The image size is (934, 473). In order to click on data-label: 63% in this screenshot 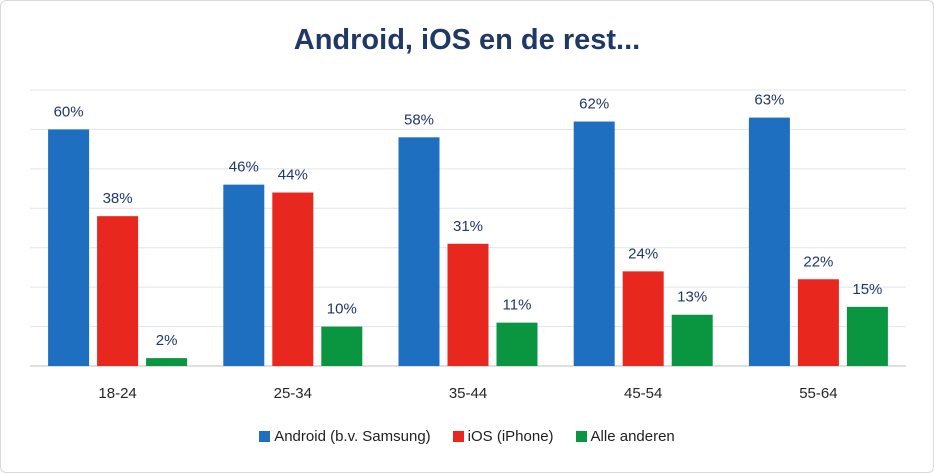, I will do `click(769, 100)`.